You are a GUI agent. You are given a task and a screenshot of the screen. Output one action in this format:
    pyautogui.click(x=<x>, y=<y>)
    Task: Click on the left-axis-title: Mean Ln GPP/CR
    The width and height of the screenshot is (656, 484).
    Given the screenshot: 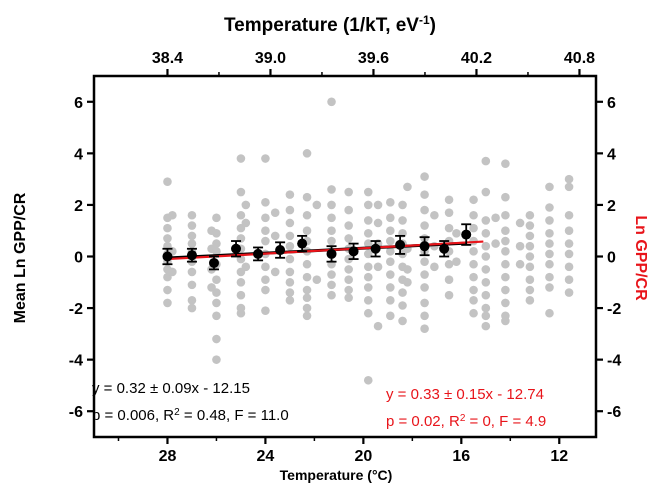 What is the action you would take?
    pyautogui.click(x=20, y=257)
    